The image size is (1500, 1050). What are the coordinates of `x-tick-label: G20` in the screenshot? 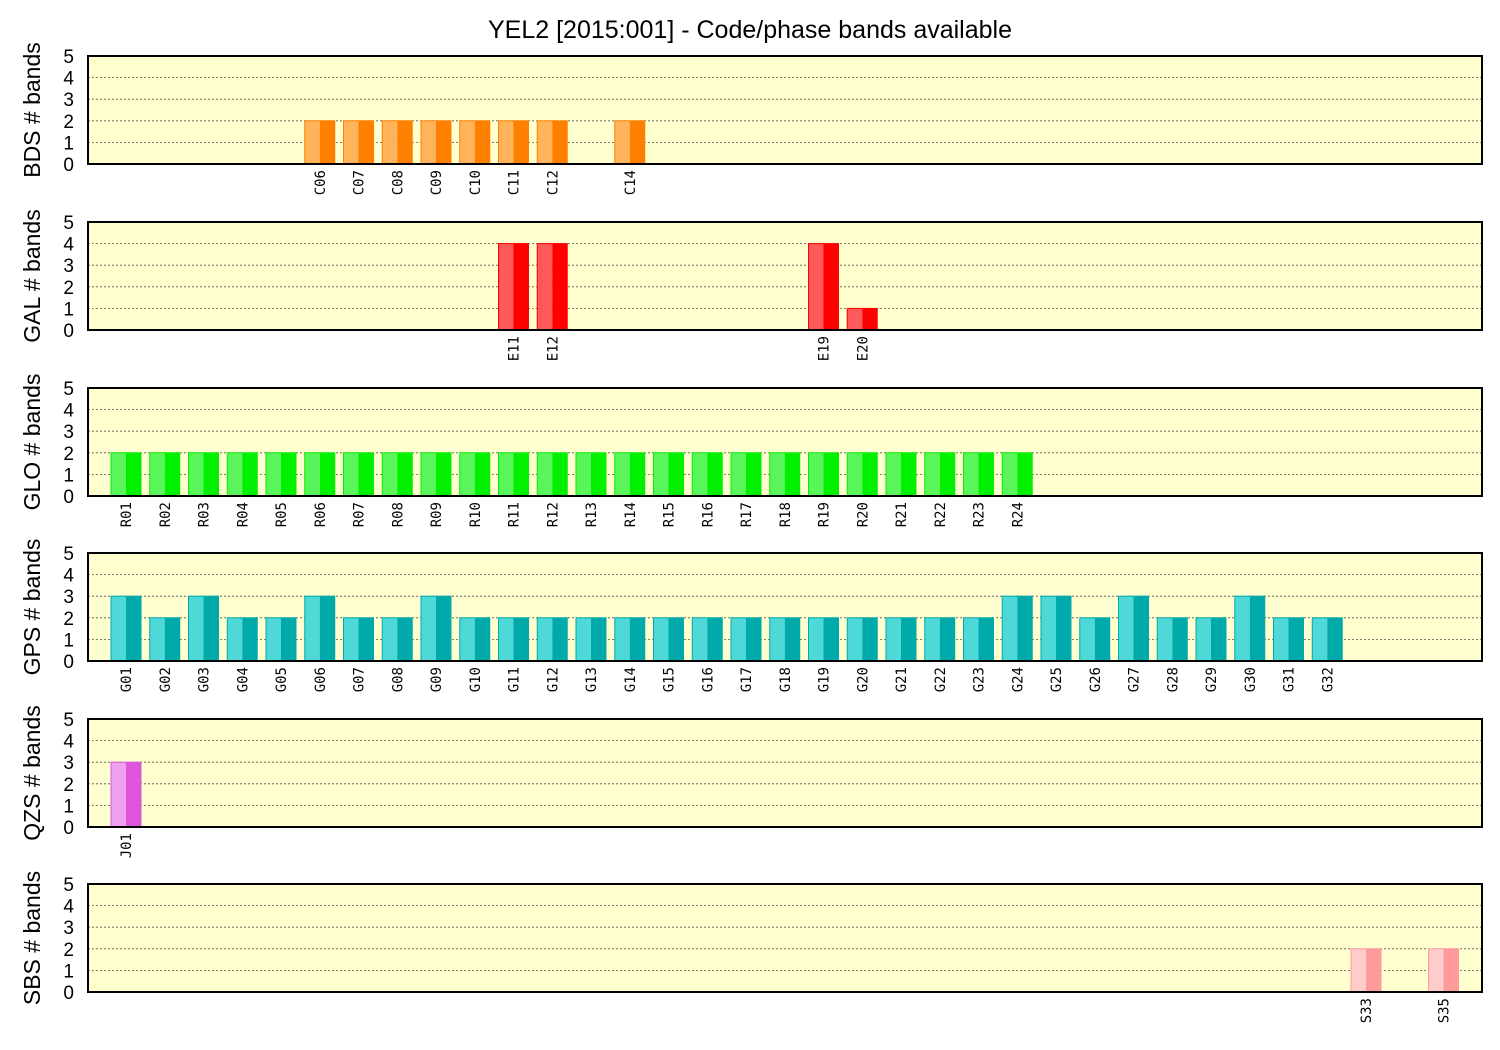 It's located at (863, 679).